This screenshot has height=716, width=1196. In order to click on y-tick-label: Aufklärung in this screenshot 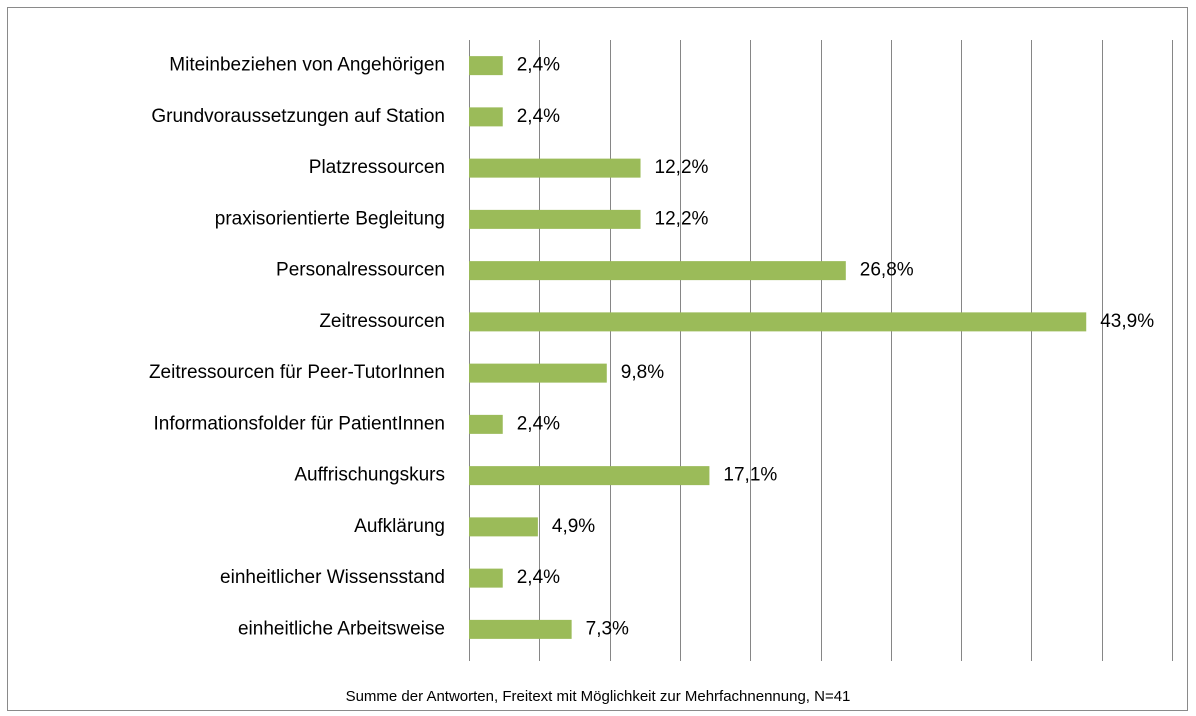, I will do `click(399, 526)`.